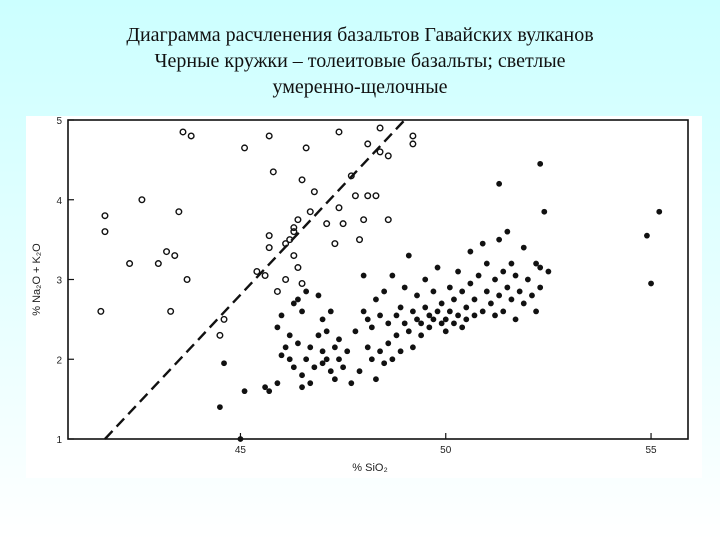 Image resolution: width=720 pixels, height=540 pixels. What do you see at coordinates (37, 279) in the screenshot?
I see `y-axis-label: % Na₂O + K₂O` at bounding box center [37, 279].